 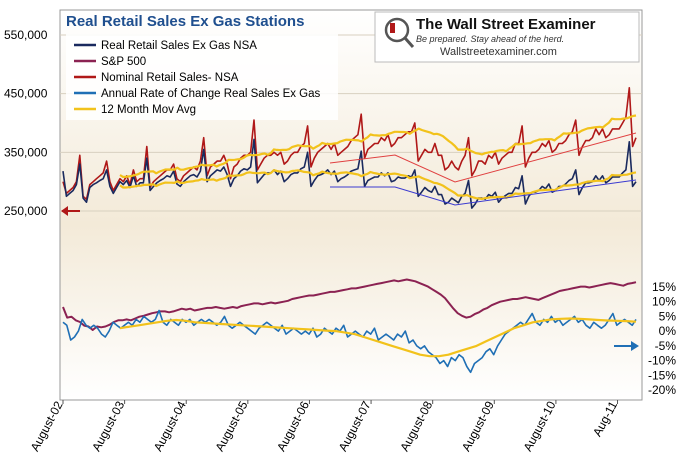 I want to click on series-mov-avg-real, so click(x=378, y=184).